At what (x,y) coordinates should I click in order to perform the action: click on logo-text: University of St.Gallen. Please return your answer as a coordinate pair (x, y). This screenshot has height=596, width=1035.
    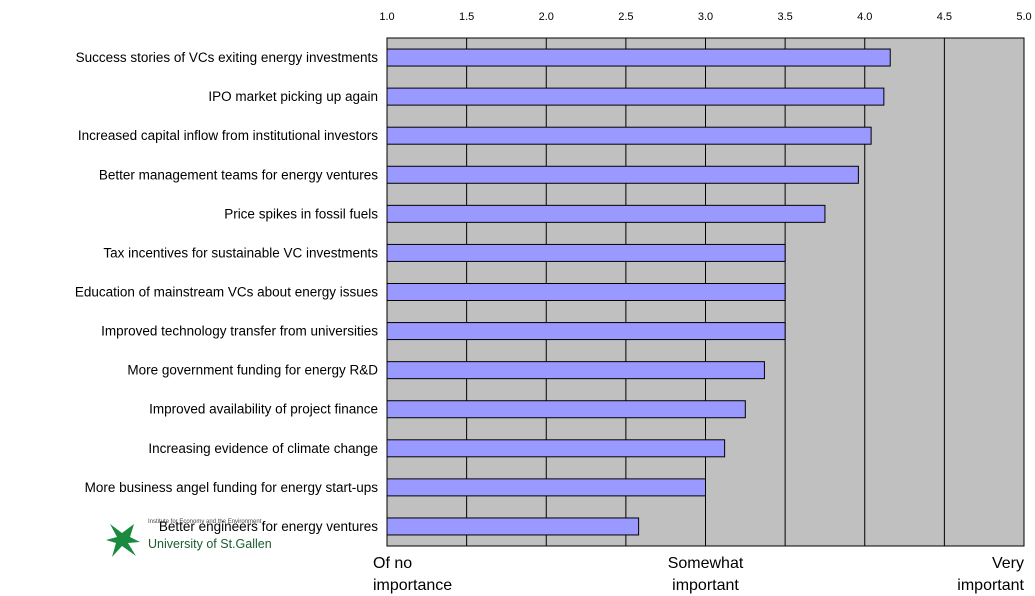
    Looking at the image, I should click on (210, 544).